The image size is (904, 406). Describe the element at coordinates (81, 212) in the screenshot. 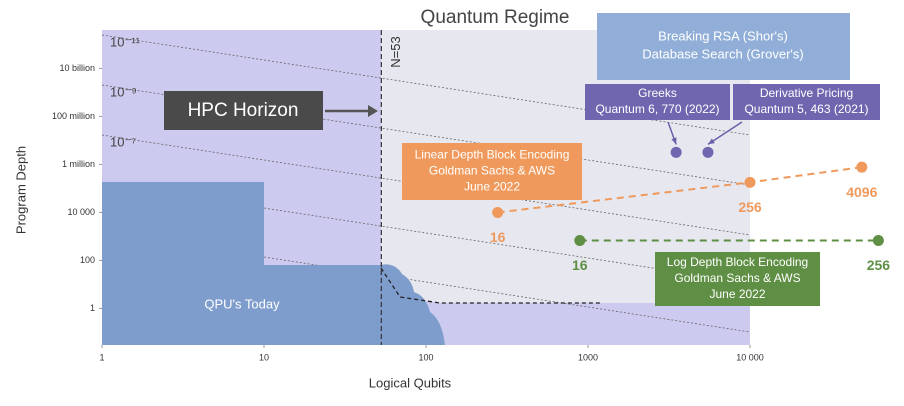

I see `y-tick-label: 10 000` at that location.